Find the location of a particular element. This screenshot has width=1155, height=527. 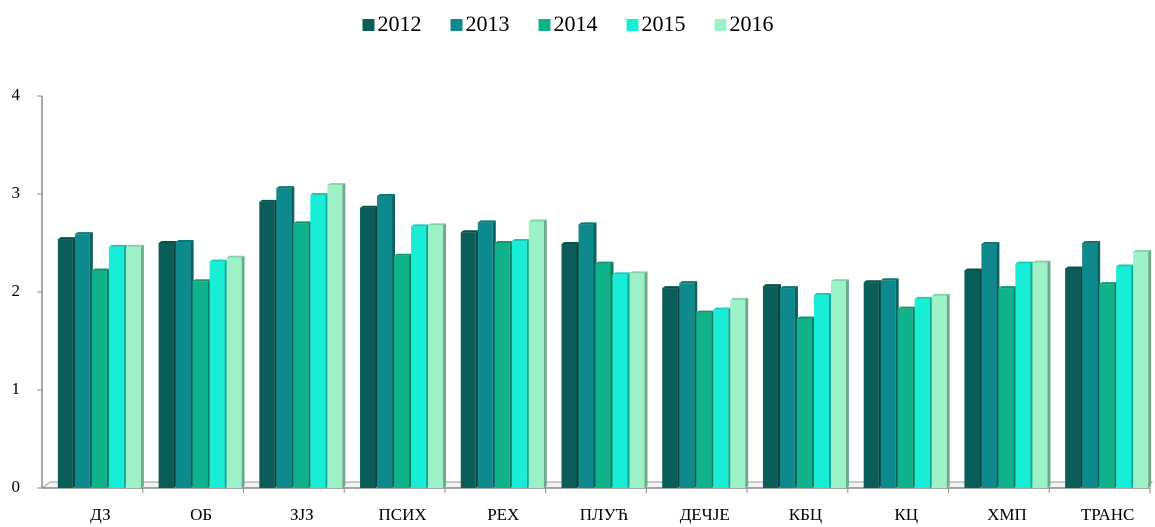

y-tick-label: 4 is located at coordinates (16, 94).